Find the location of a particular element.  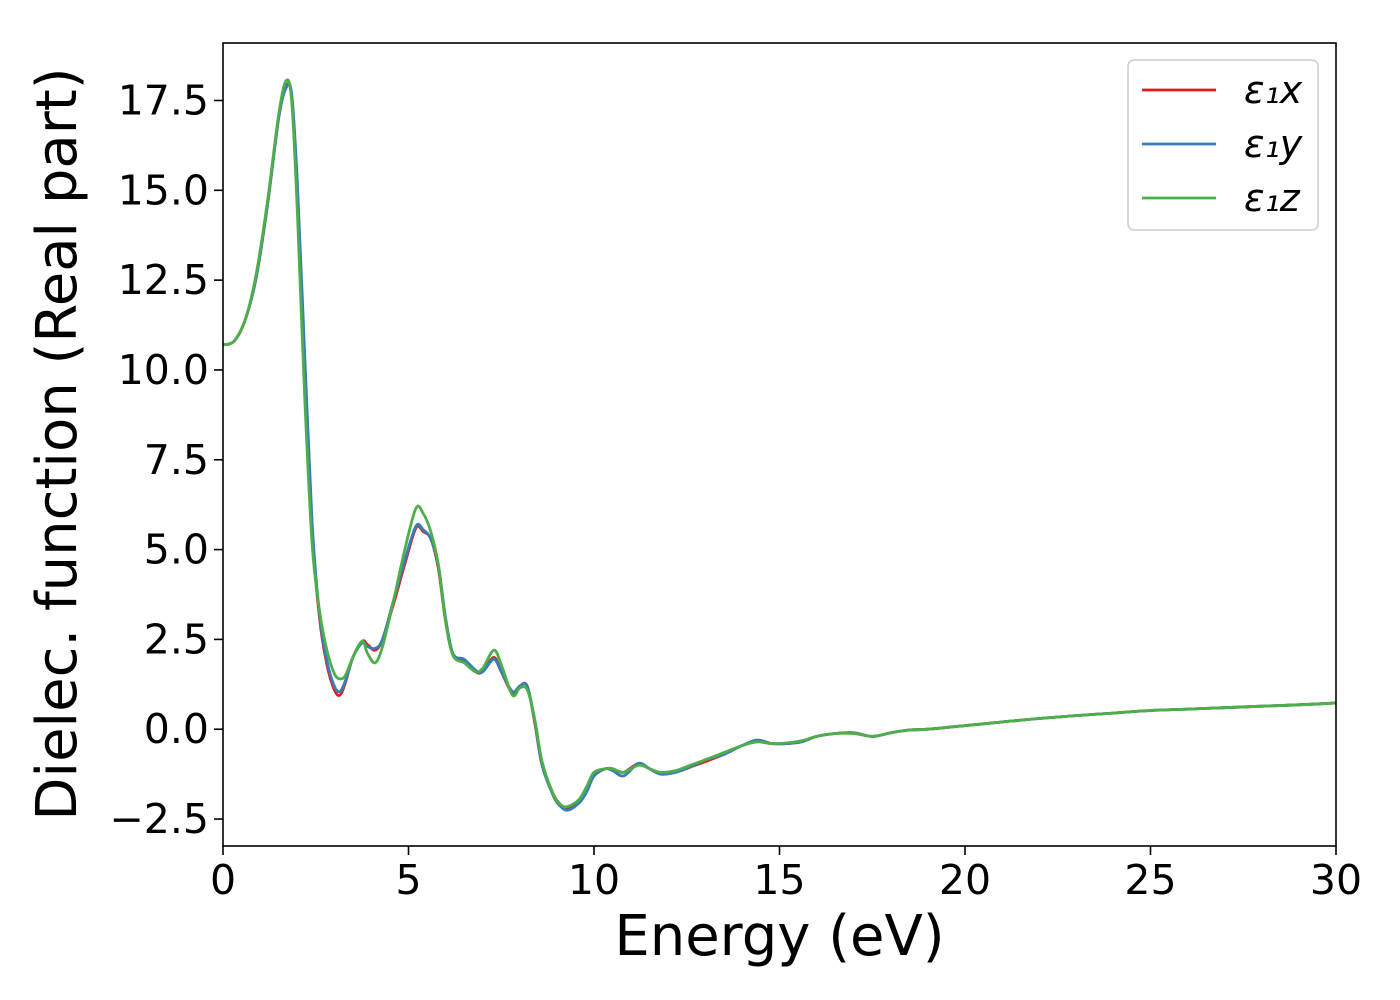

x-tick-label: 15 is located at coordinates (779, 880).